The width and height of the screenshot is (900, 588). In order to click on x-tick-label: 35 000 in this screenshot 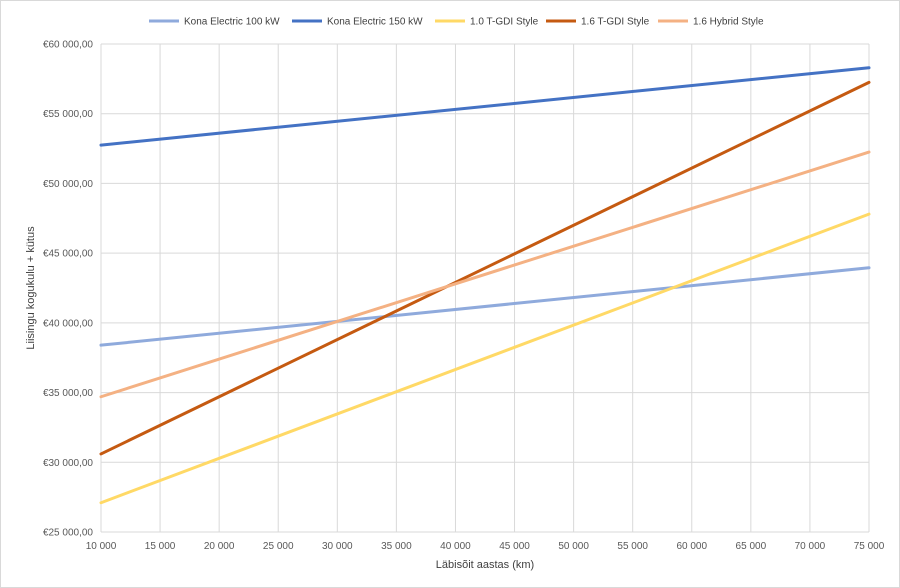, I will do `click(396, 546)`.